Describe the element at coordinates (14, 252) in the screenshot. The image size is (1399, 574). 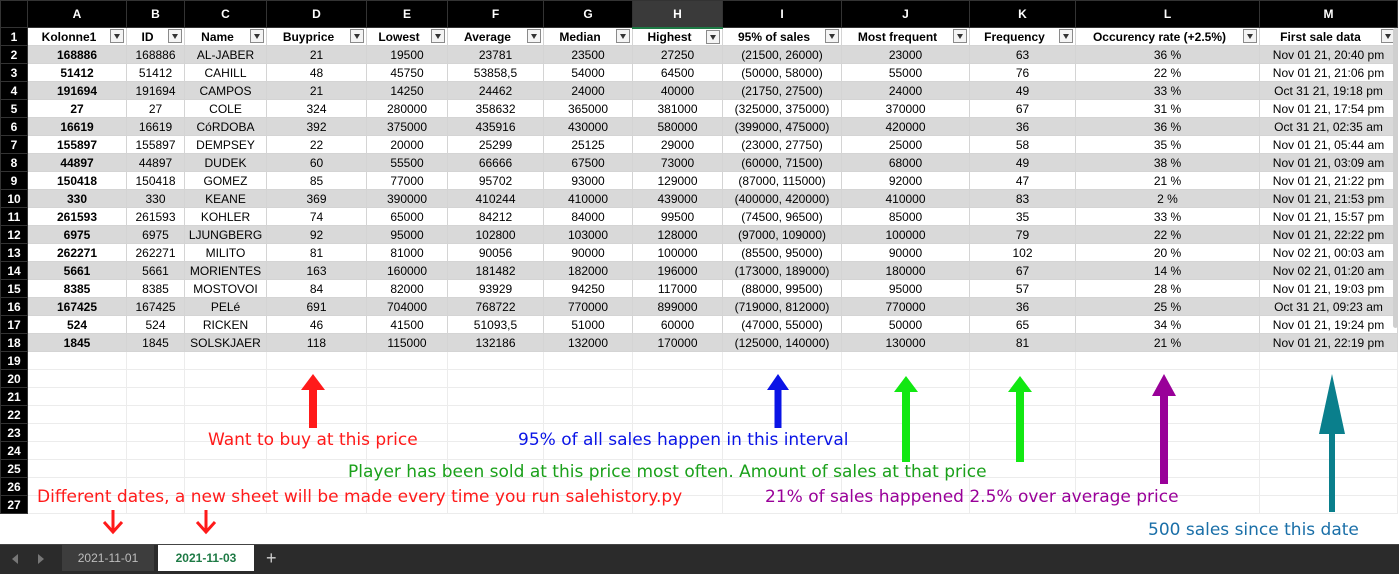
I see `row-number: 13` at that location.